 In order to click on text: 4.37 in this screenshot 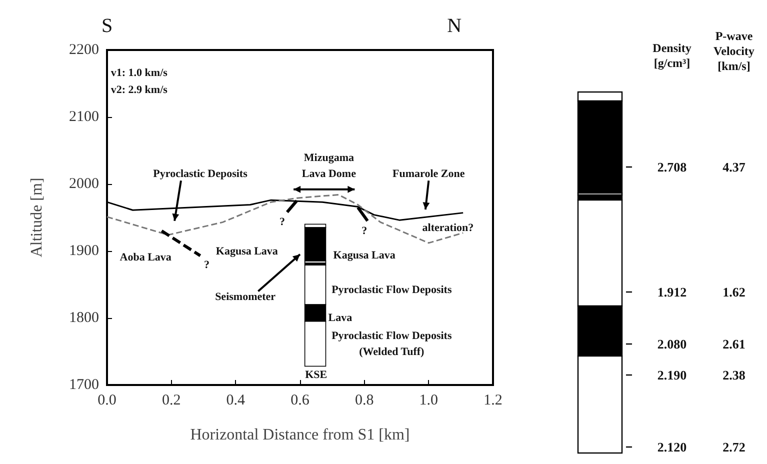, I will do `click(734, 167)`.